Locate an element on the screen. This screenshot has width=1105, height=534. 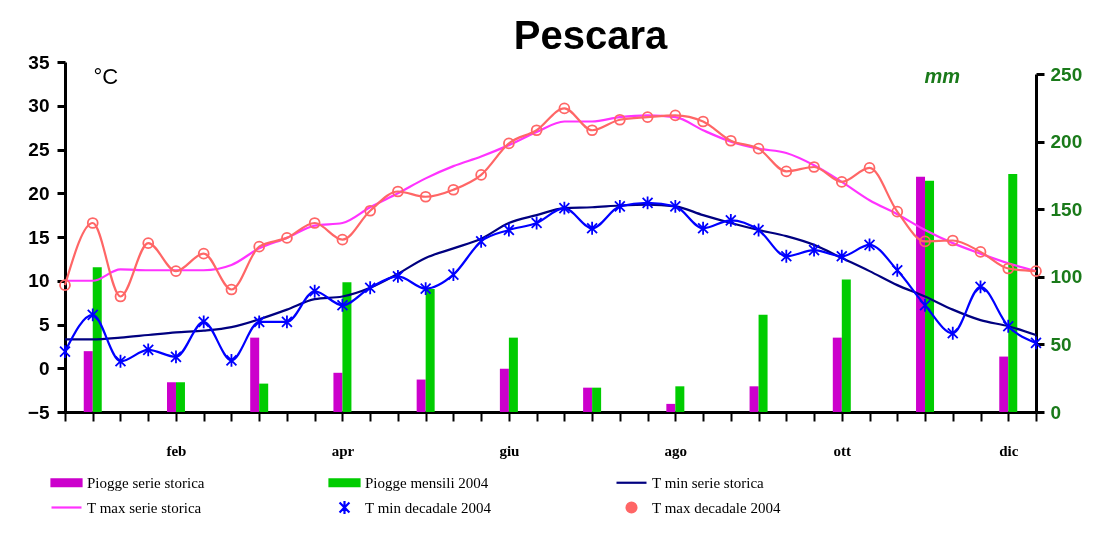
y-tick-label: 15 is located at coordinates (39, 237).